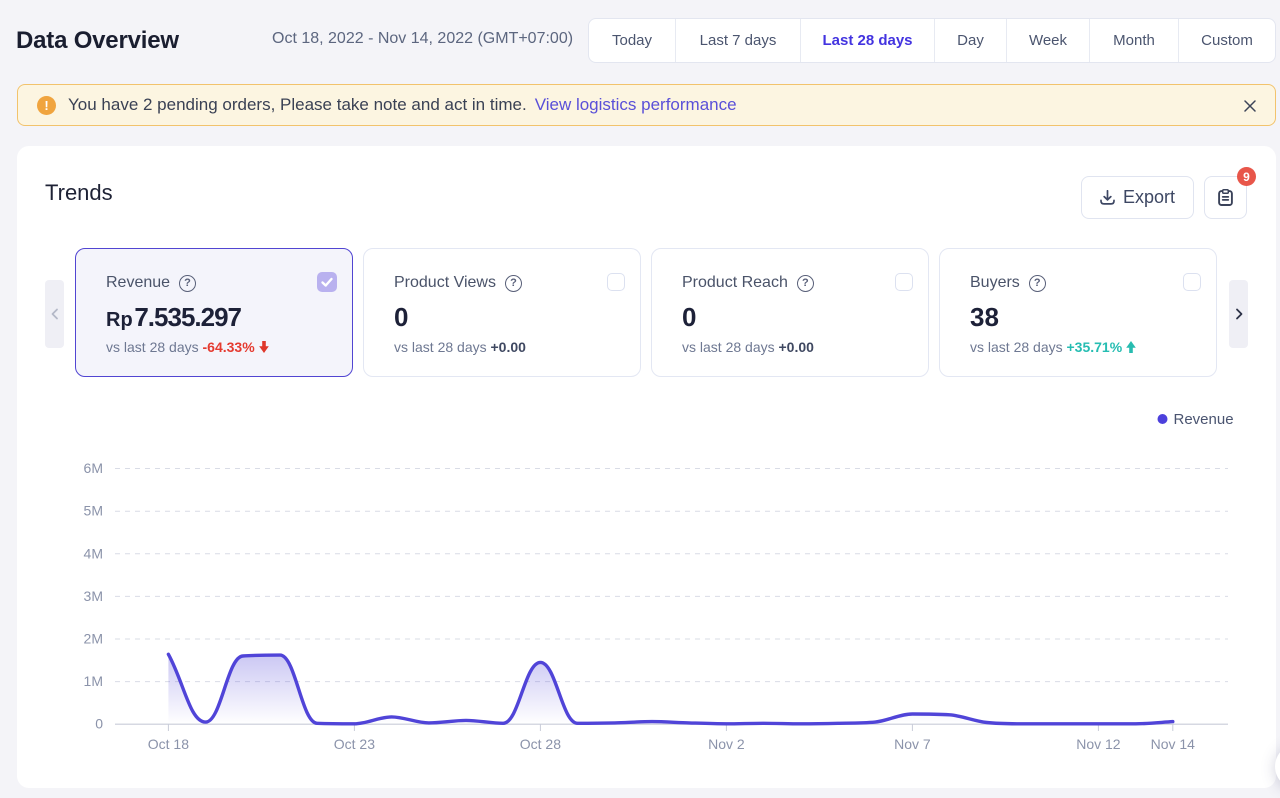 The height and width of the screenshot is (798, 1280). I want to click on svg-text: 0, so click(99, 724).